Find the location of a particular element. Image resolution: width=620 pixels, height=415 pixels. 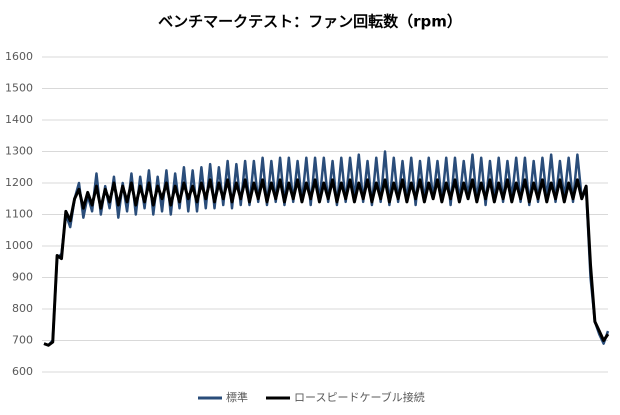

y-tick-label: 1100 is located at coordinates (19, 214).